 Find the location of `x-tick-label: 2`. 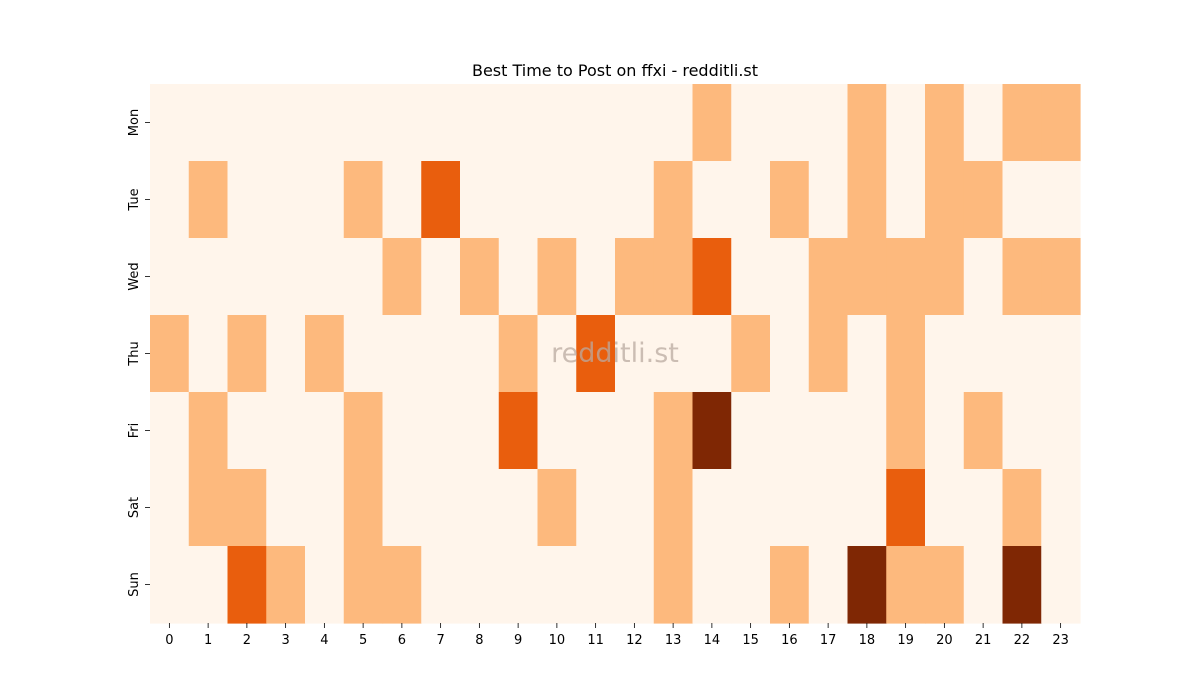

x-tick-label: 2 is located at coordinates (247, 640).